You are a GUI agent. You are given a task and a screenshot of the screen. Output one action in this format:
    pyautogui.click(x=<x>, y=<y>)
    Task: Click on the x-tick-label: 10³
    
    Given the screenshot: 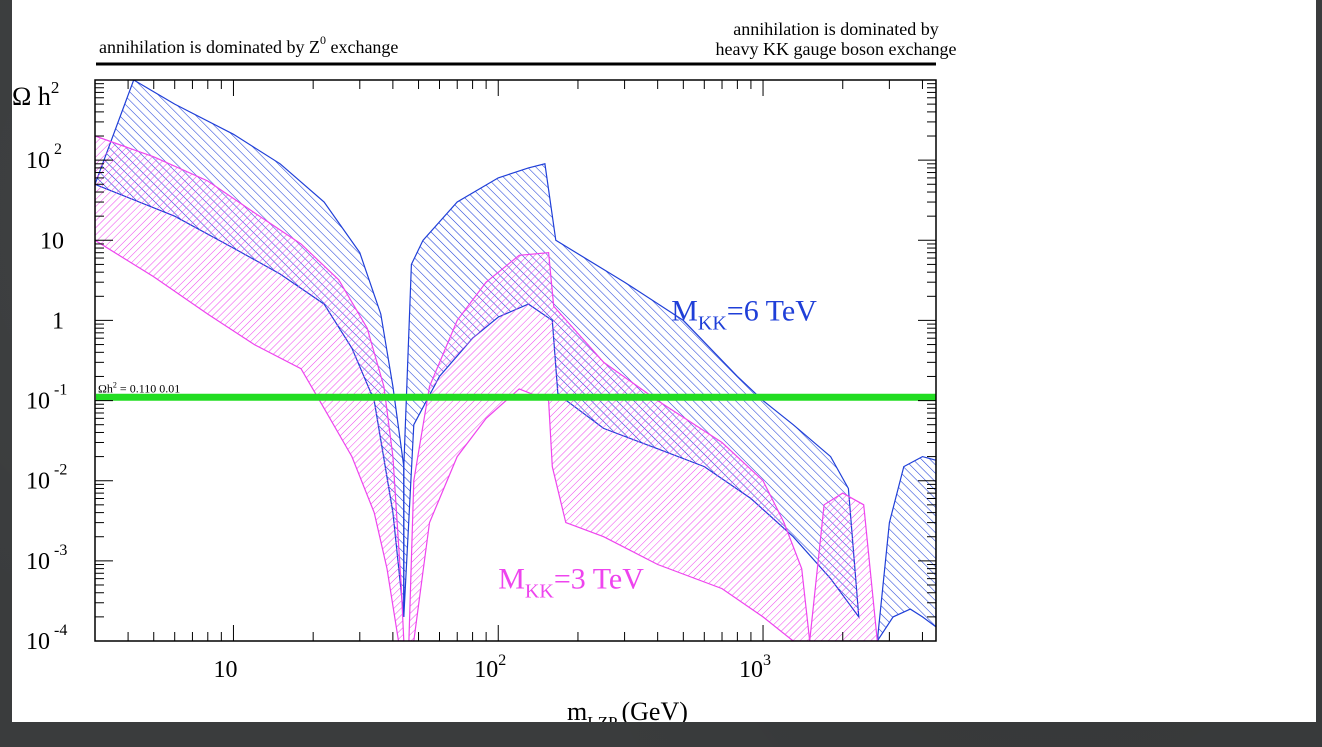 What is the action you would take?
    pyautogui.click(x=755, y=667)
    